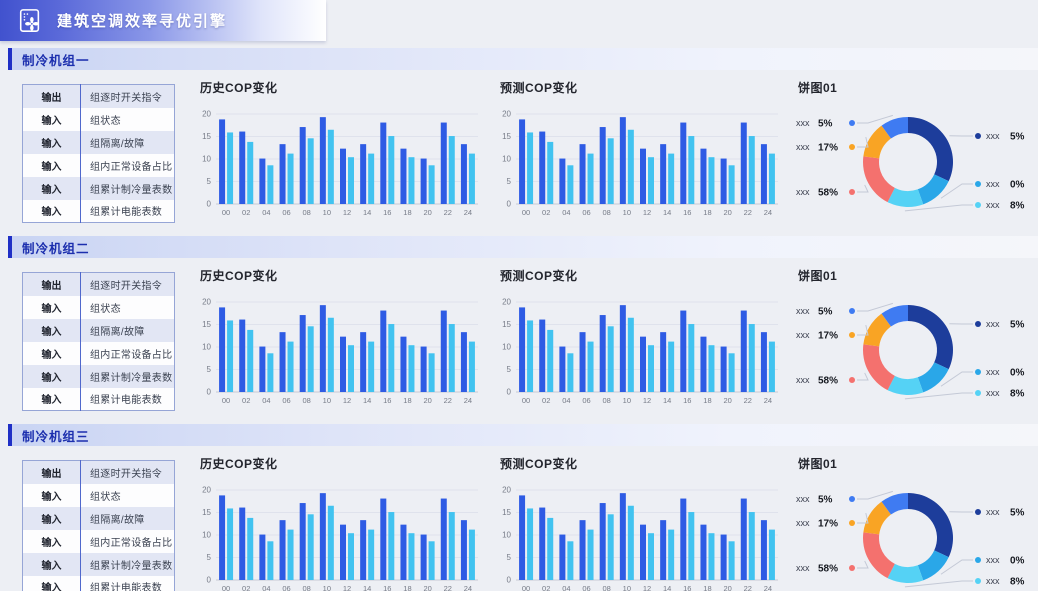  What do you see at coordinates (56, 60) in the screenshot?
I see `section-title: 制冷机组一` at bounding box center [56, 60].